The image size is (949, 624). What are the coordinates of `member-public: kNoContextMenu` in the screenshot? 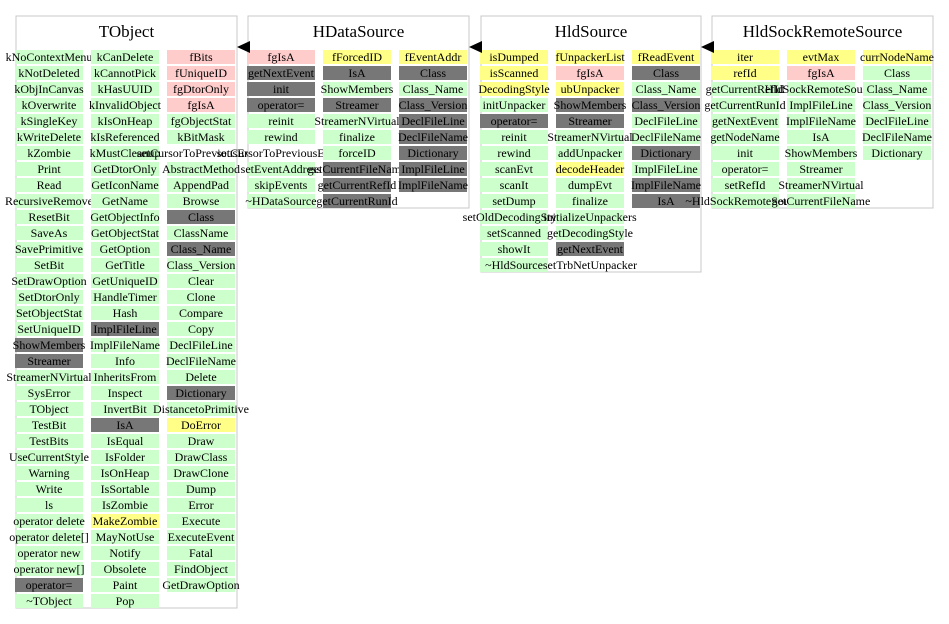 It's located at (49, 57).